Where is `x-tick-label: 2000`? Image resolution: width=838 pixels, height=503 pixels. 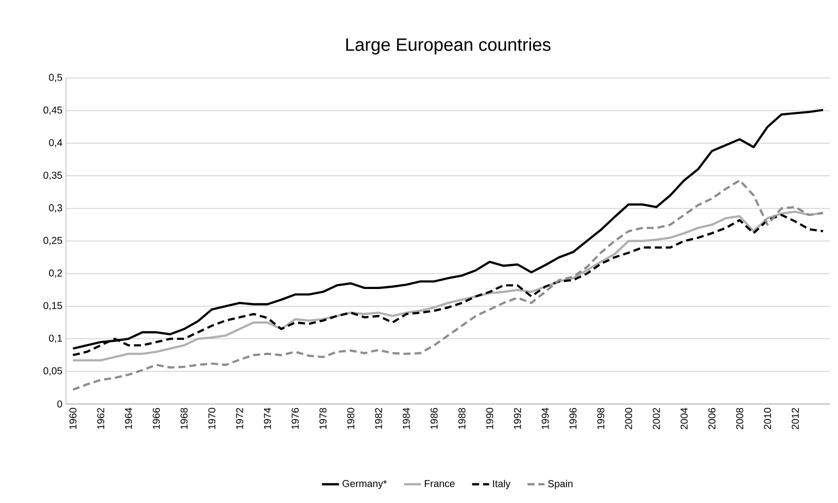
x-tick-label: 2000 is located at coordinates (628, 419).